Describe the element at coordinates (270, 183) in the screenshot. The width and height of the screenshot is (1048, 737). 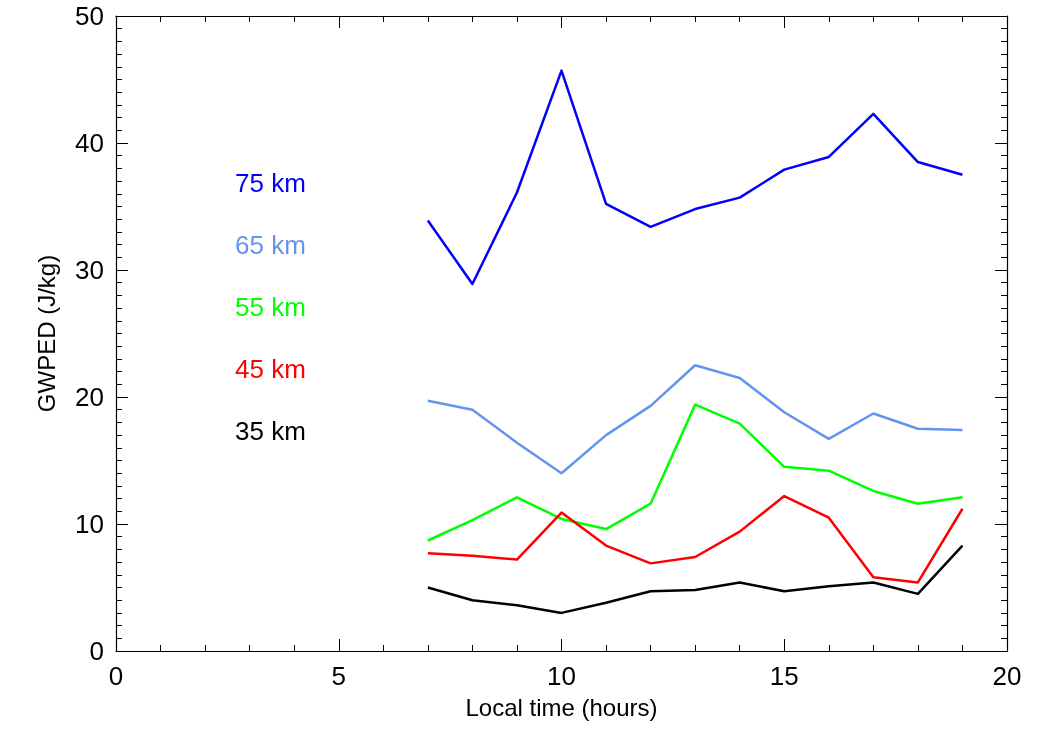
I see `text: 75 km` at that location.